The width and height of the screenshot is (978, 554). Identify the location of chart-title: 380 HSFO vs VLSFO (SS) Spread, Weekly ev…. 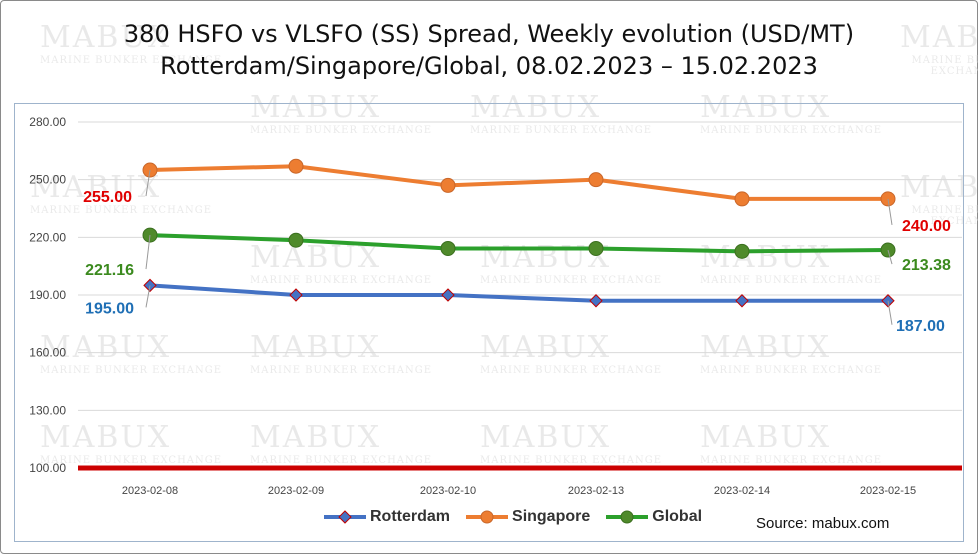
(489, 50).